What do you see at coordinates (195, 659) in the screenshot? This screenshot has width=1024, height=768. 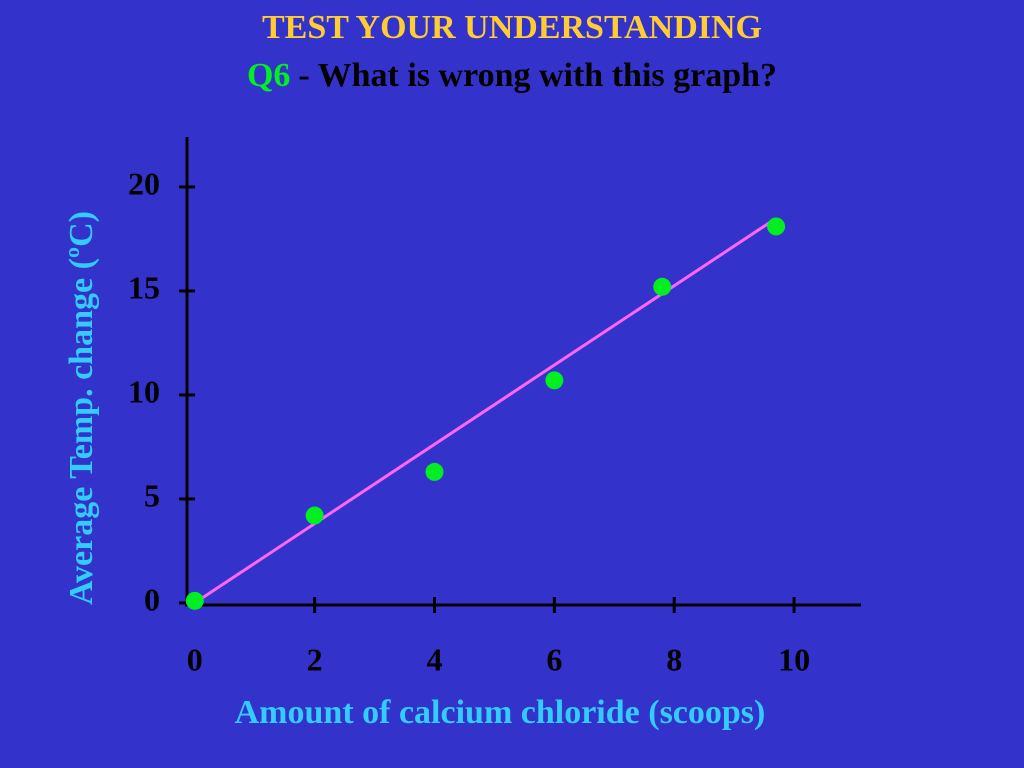 I see `x-tick-label: 0` at bounding box center [195, 659].